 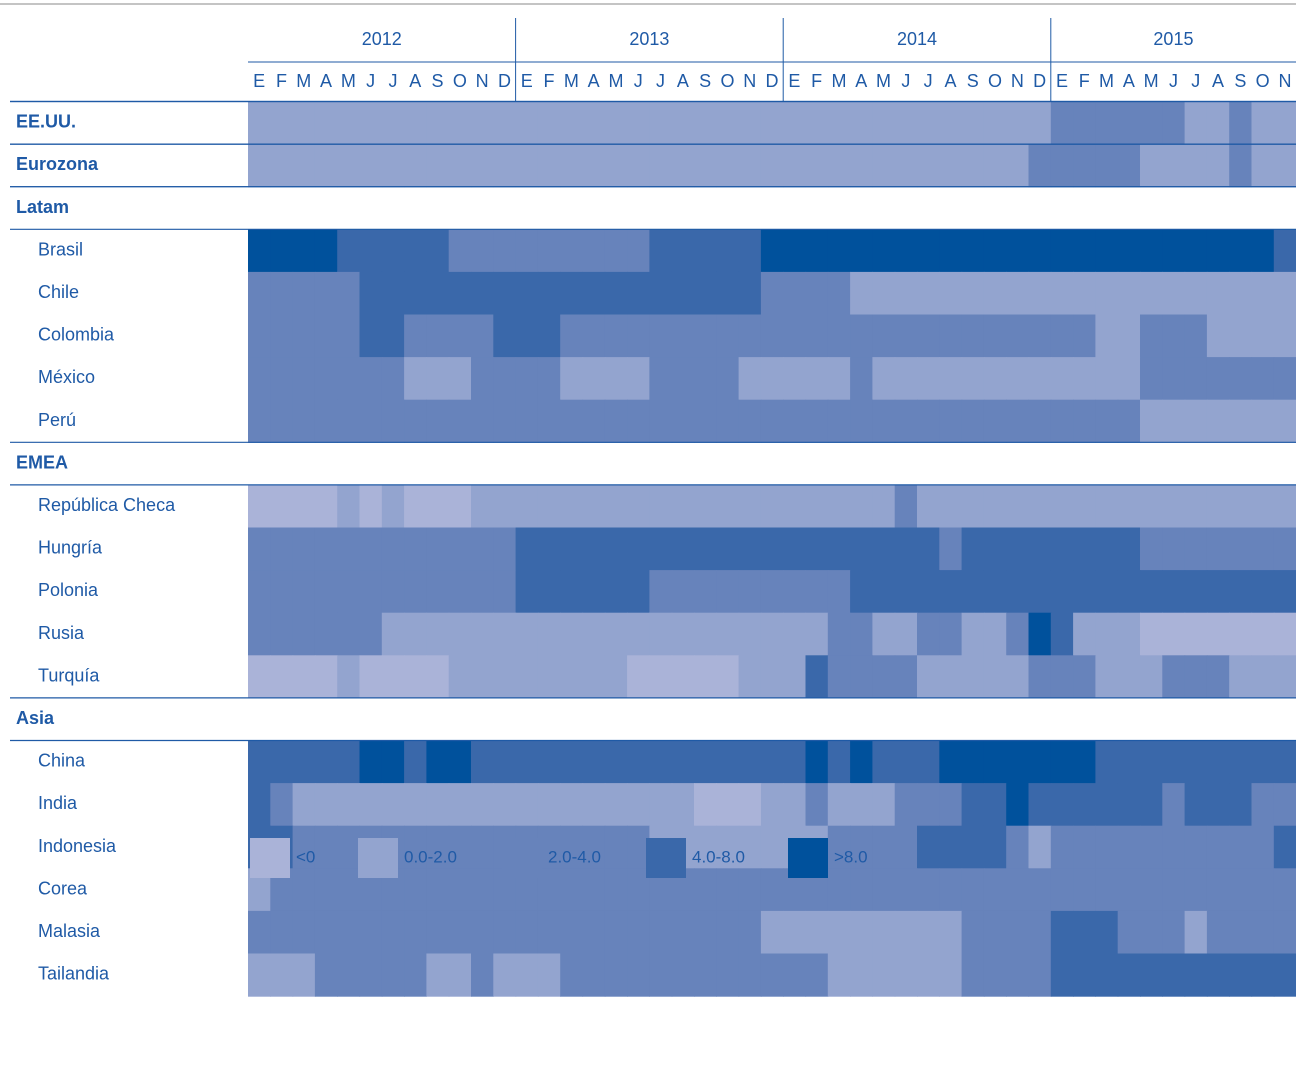 I want to click on month-label: M, so click(x=348, y=81).